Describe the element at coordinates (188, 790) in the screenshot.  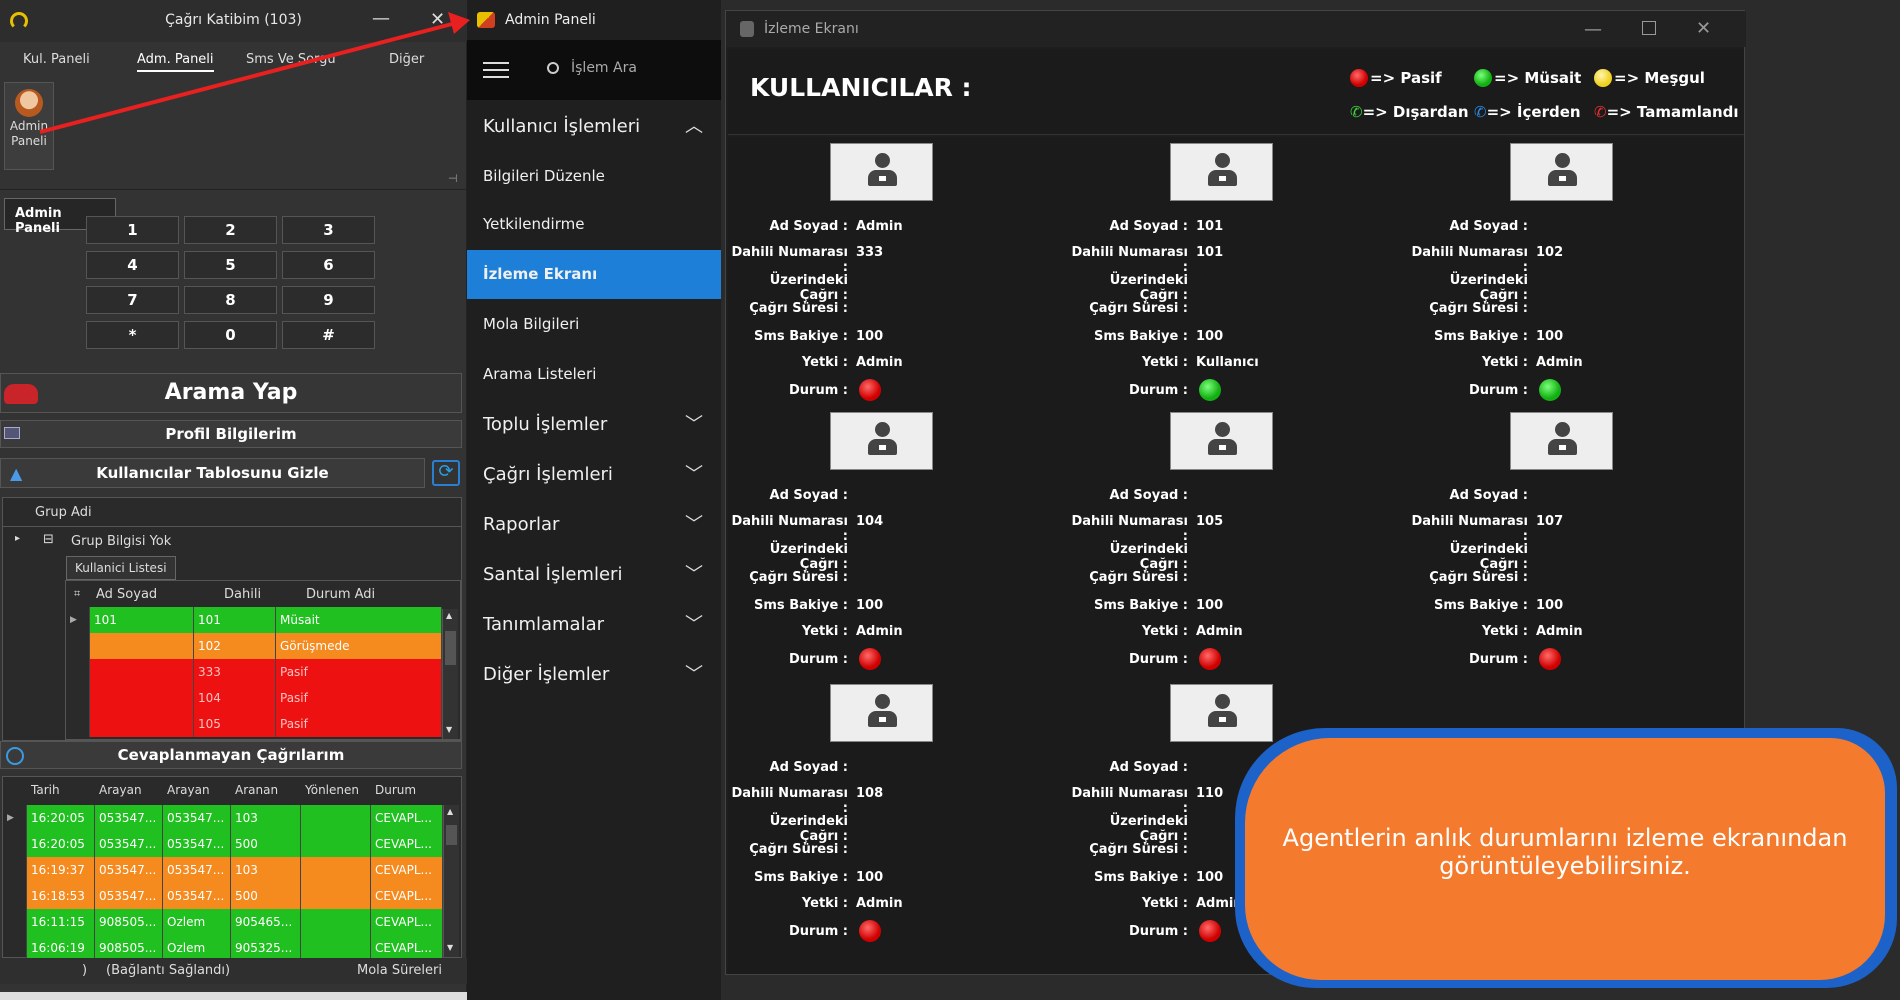
I see `col-arayan-2: Arayan` at that location.